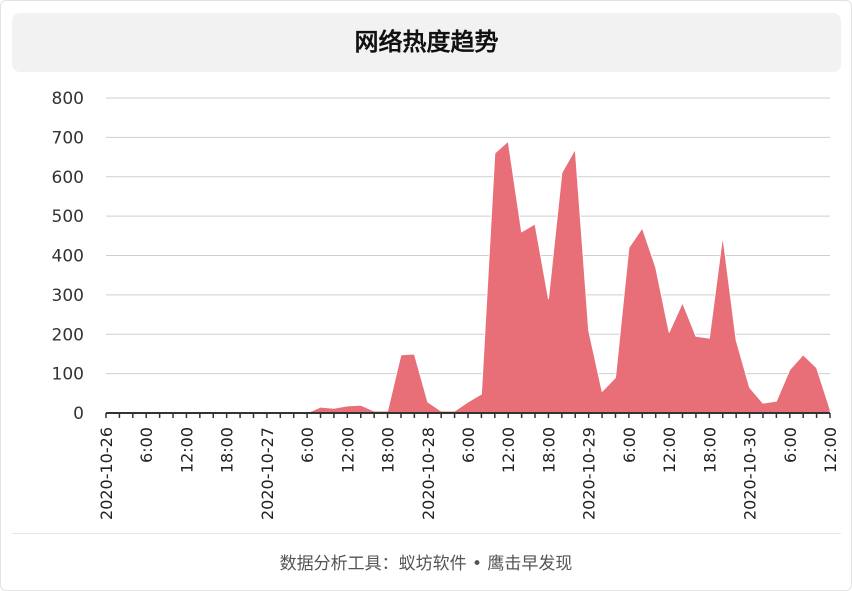 This screenshot has width=852, height=591. I want to click on x-axis, so click(468, 415).